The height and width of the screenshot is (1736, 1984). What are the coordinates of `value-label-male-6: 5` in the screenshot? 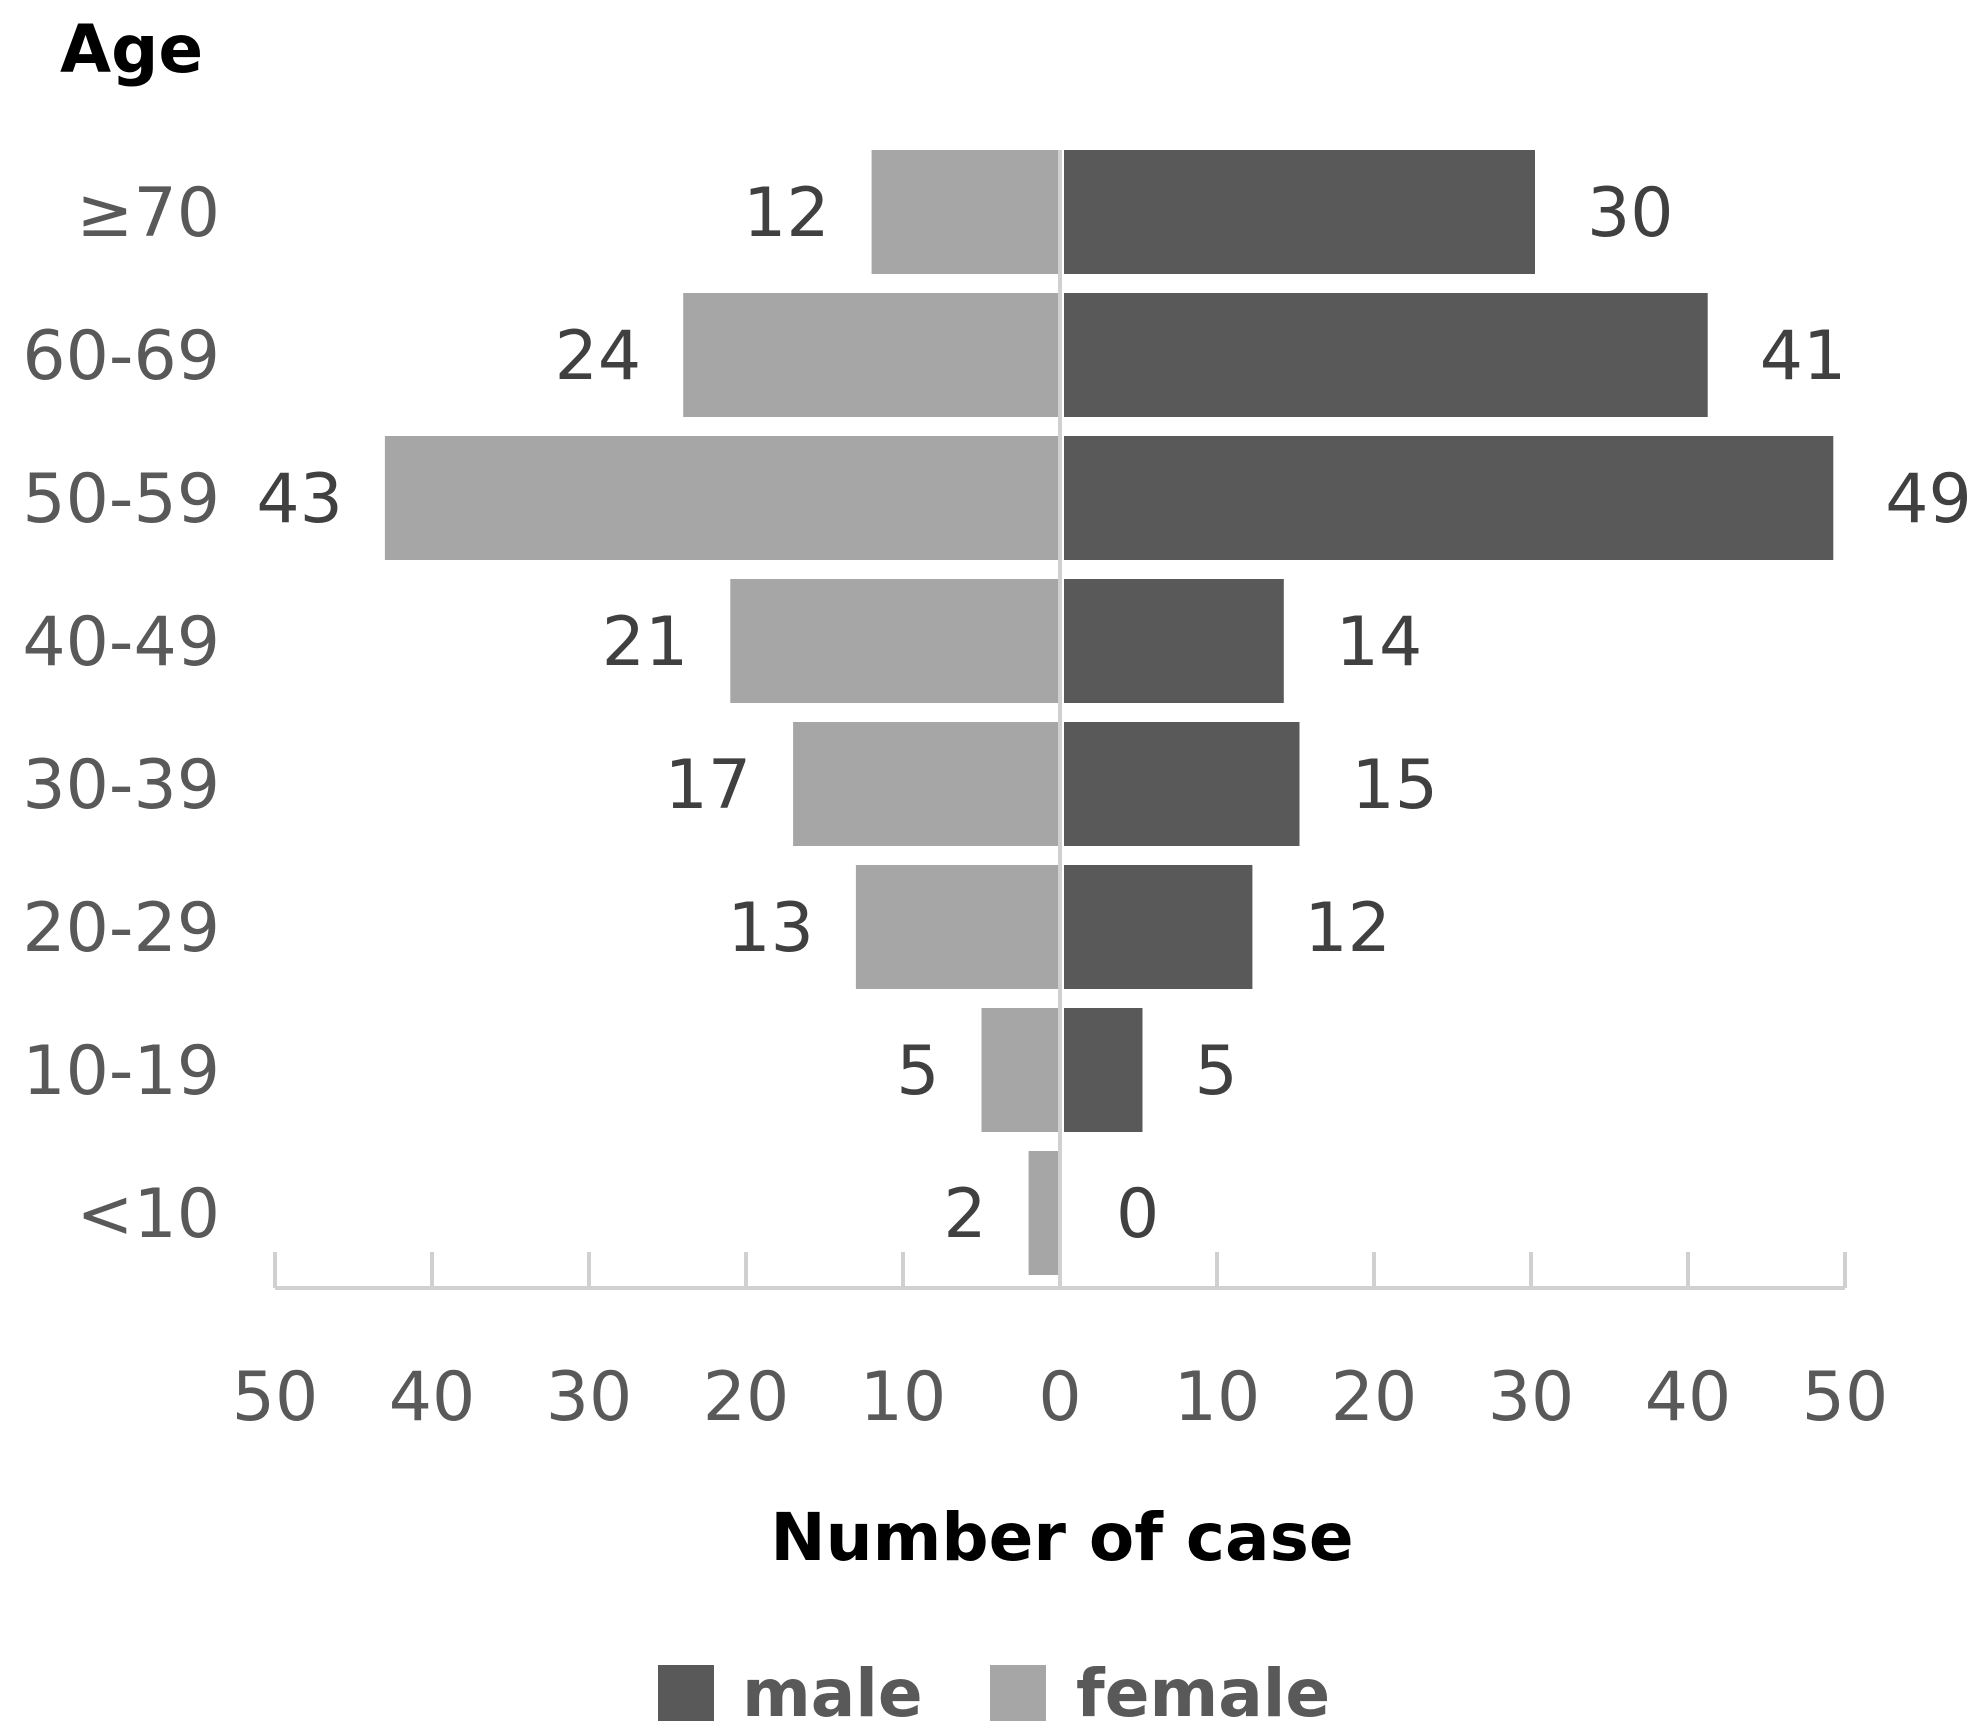 It's located at (1216, 1071).